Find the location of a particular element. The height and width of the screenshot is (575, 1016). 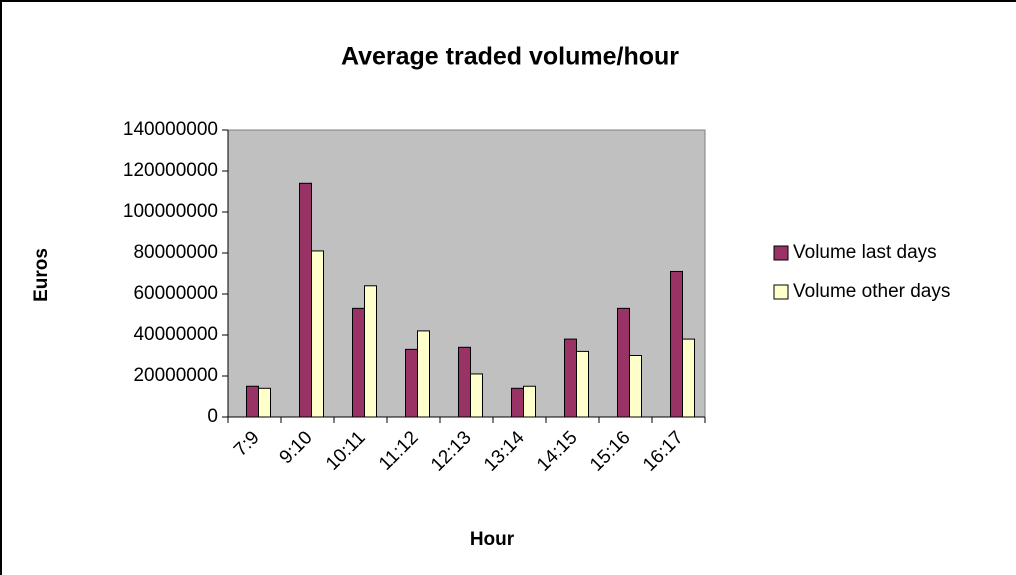

y-tick-label: 40000000 is located at coordinates (175, 334).